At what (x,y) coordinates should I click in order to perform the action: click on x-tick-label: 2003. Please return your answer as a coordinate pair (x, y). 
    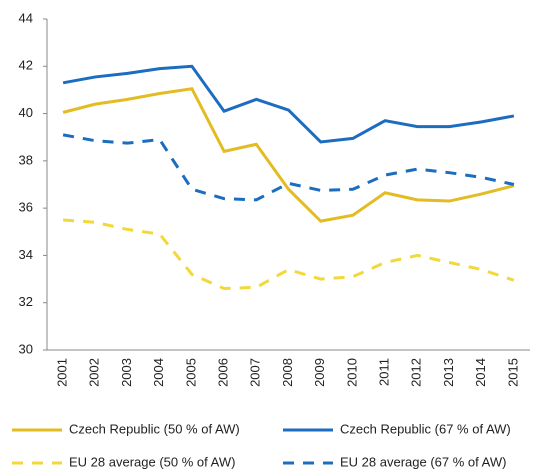
    Looking at the image, I should click on (126, 372).